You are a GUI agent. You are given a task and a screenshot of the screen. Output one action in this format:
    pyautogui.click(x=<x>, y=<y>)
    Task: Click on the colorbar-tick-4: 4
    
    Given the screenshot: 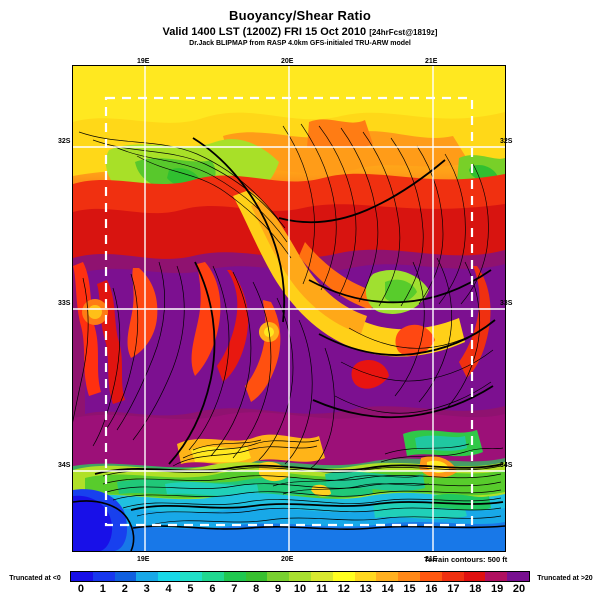 What is the action you would take?
    pyautogui.click(x=168, y=589)
    